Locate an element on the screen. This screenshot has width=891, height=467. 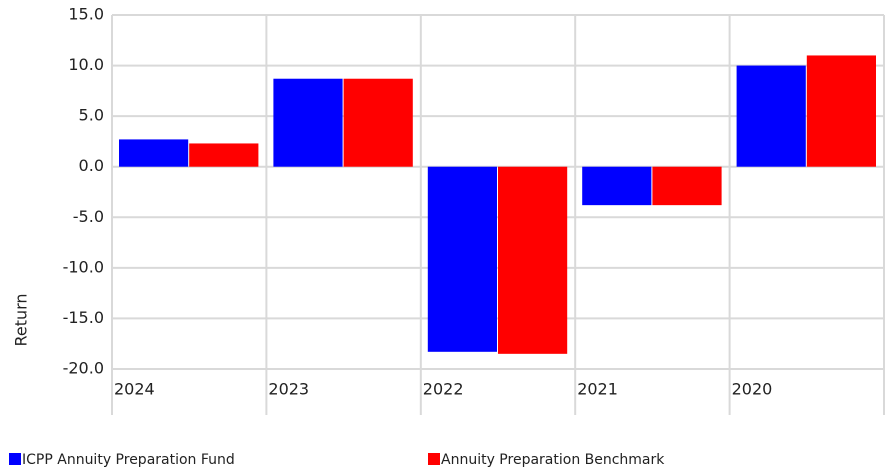
x-tick-label: 2023 is located at coordinates (288, 389).